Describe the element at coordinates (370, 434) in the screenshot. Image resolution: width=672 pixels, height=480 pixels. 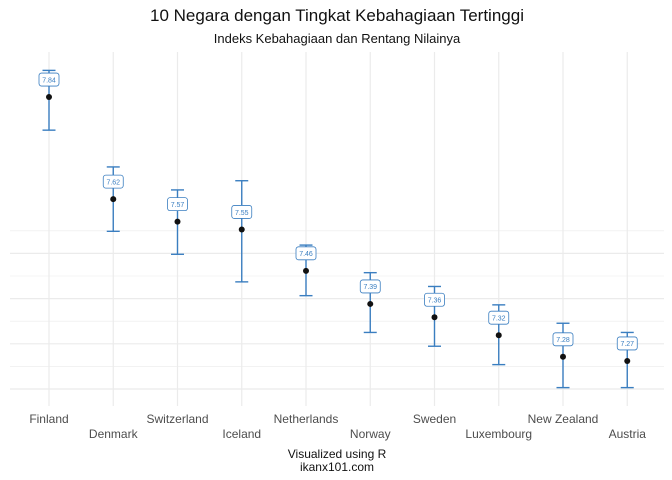
I see `x-tick-label: Norway` at that location.